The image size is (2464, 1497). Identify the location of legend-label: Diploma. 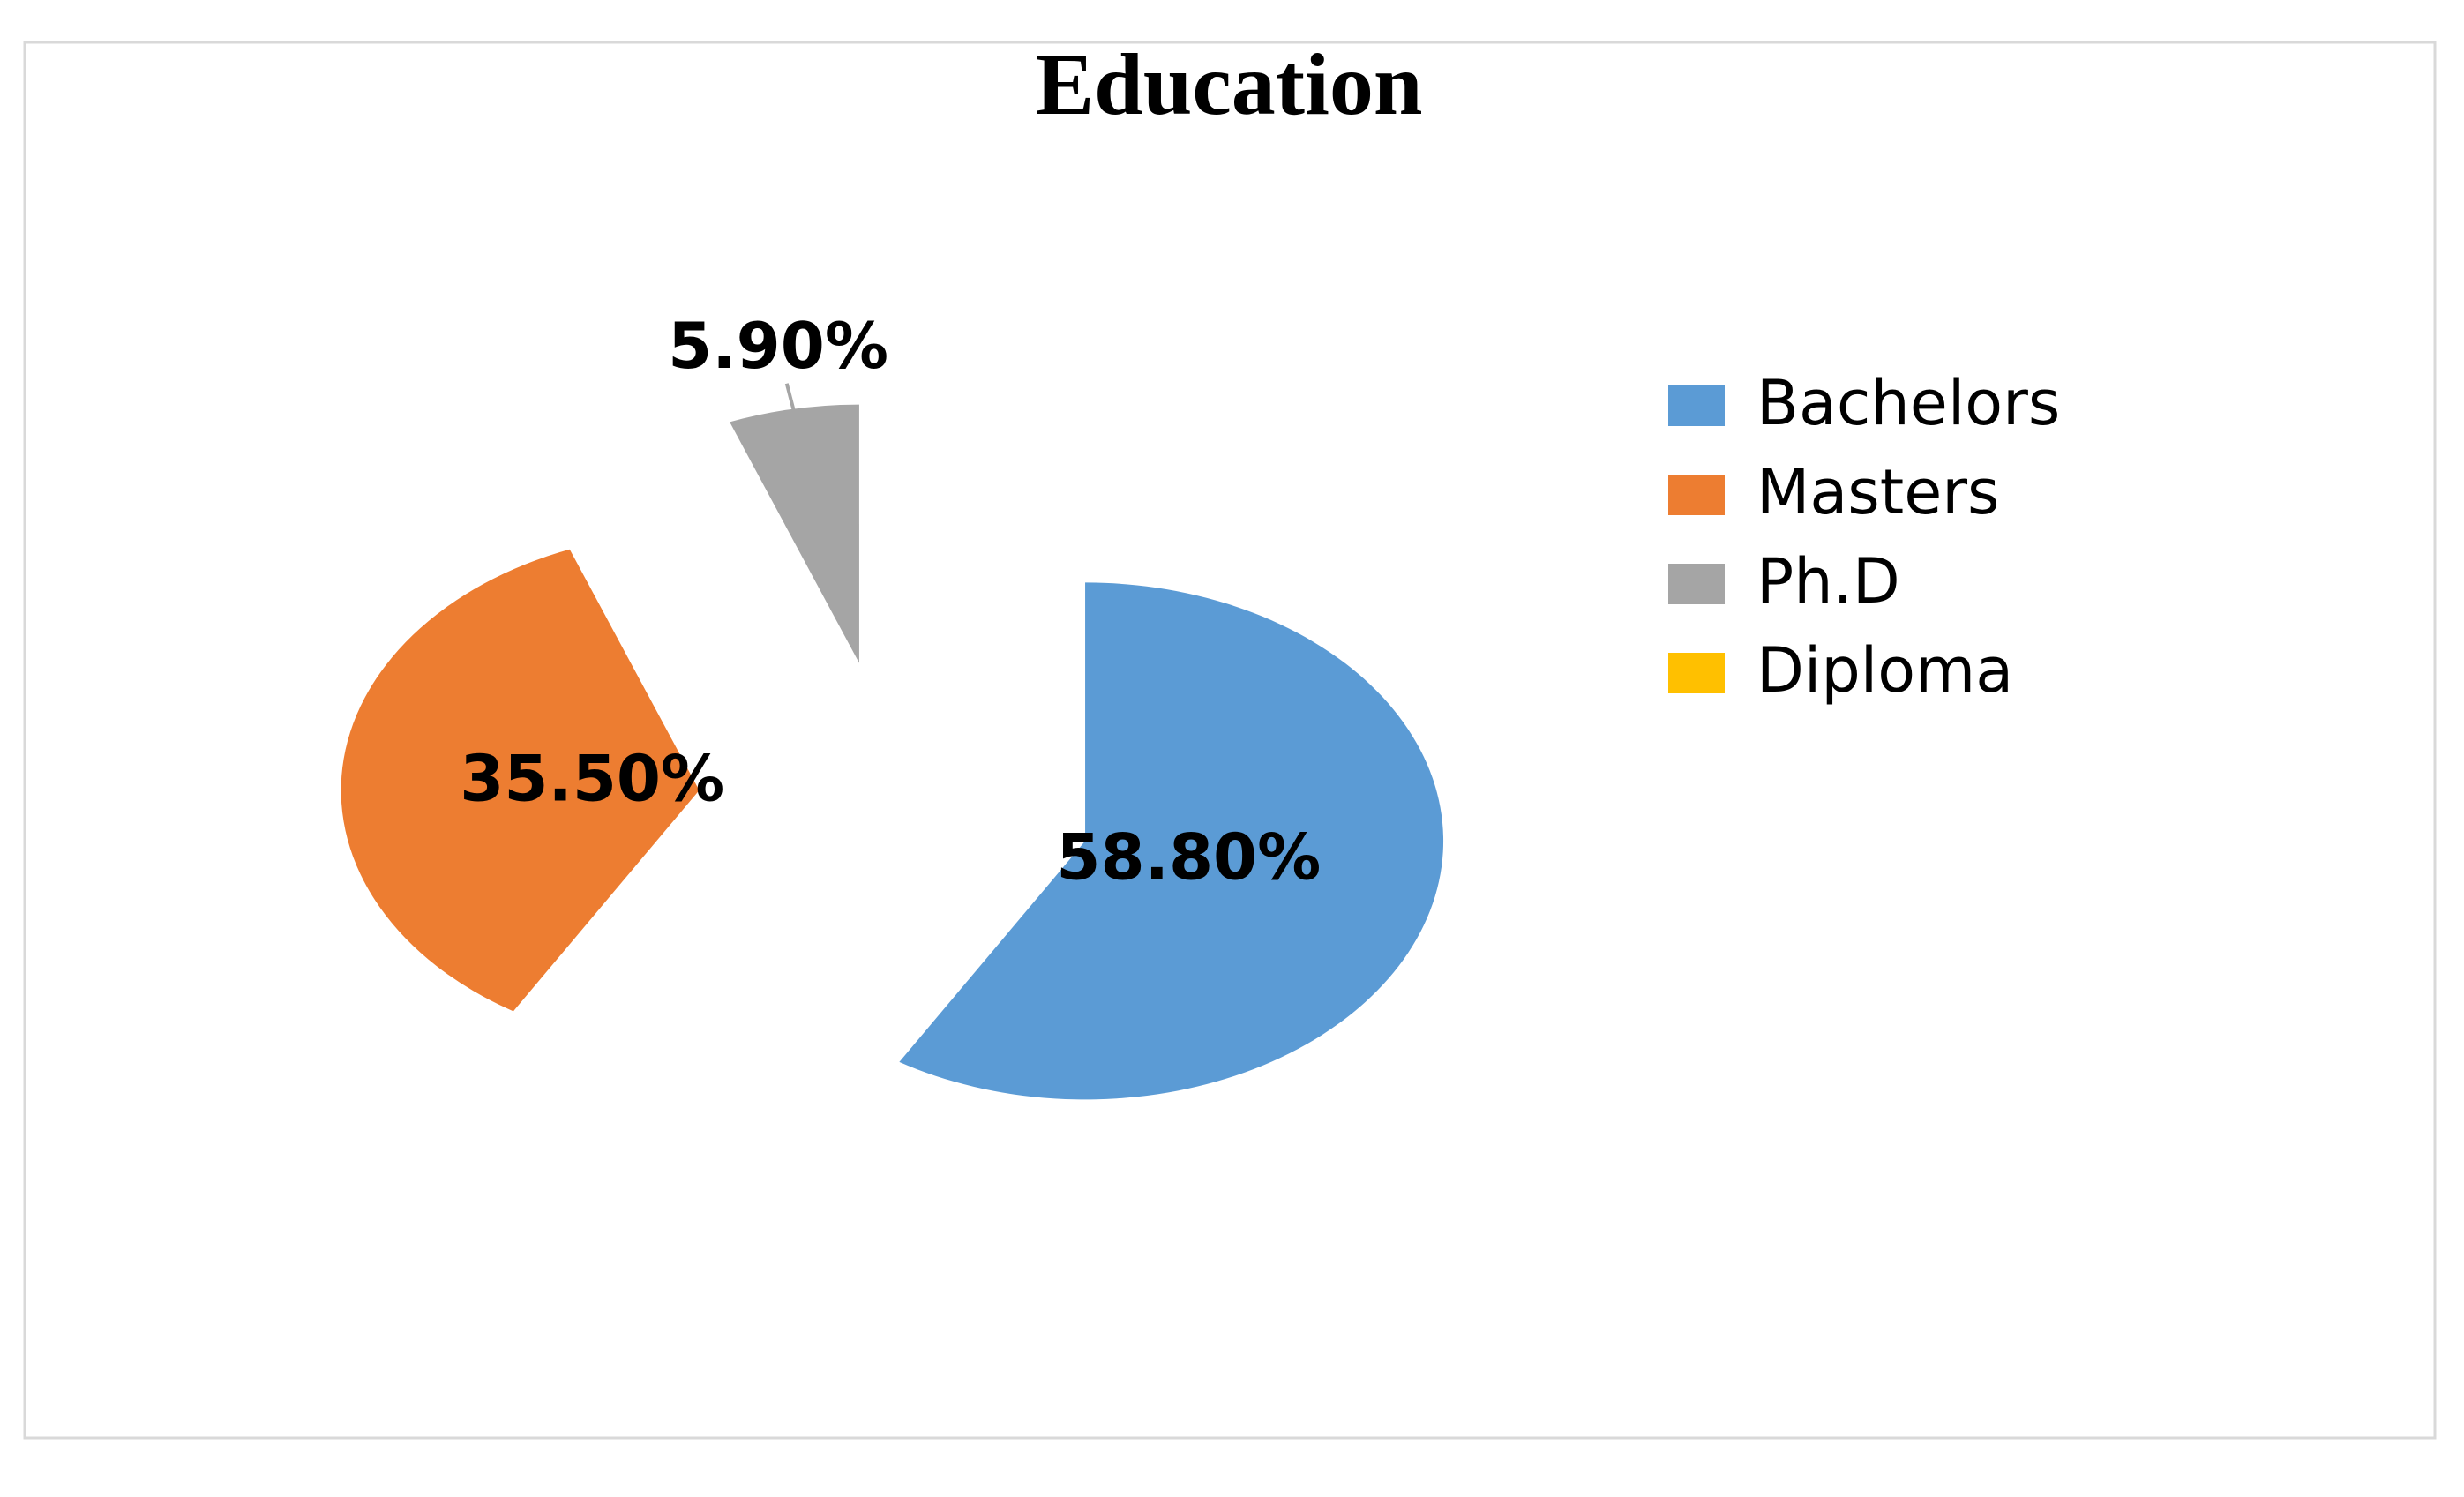
(1884, 670).